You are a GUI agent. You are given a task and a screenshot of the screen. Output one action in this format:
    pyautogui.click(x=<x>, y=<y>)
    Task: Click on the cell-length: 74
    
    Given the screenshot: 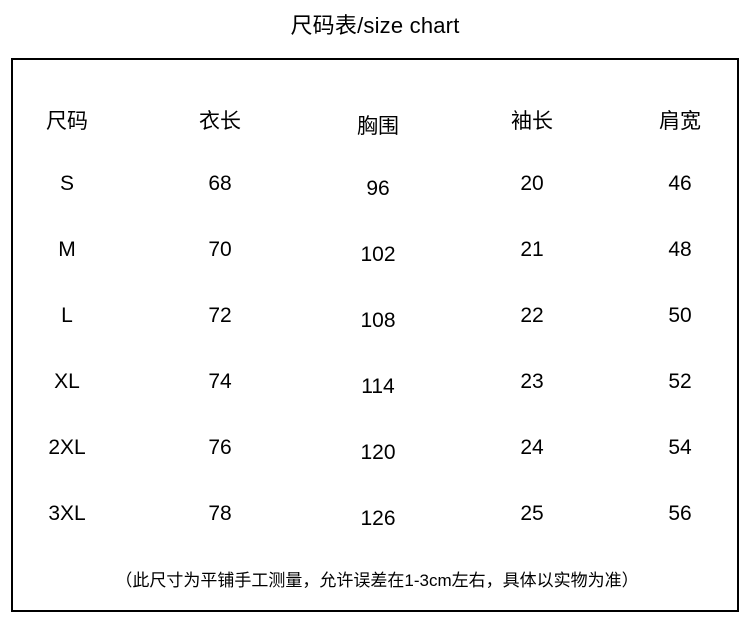 What is the action you would take?
    pyautogui.click(x=220, y=381)
    